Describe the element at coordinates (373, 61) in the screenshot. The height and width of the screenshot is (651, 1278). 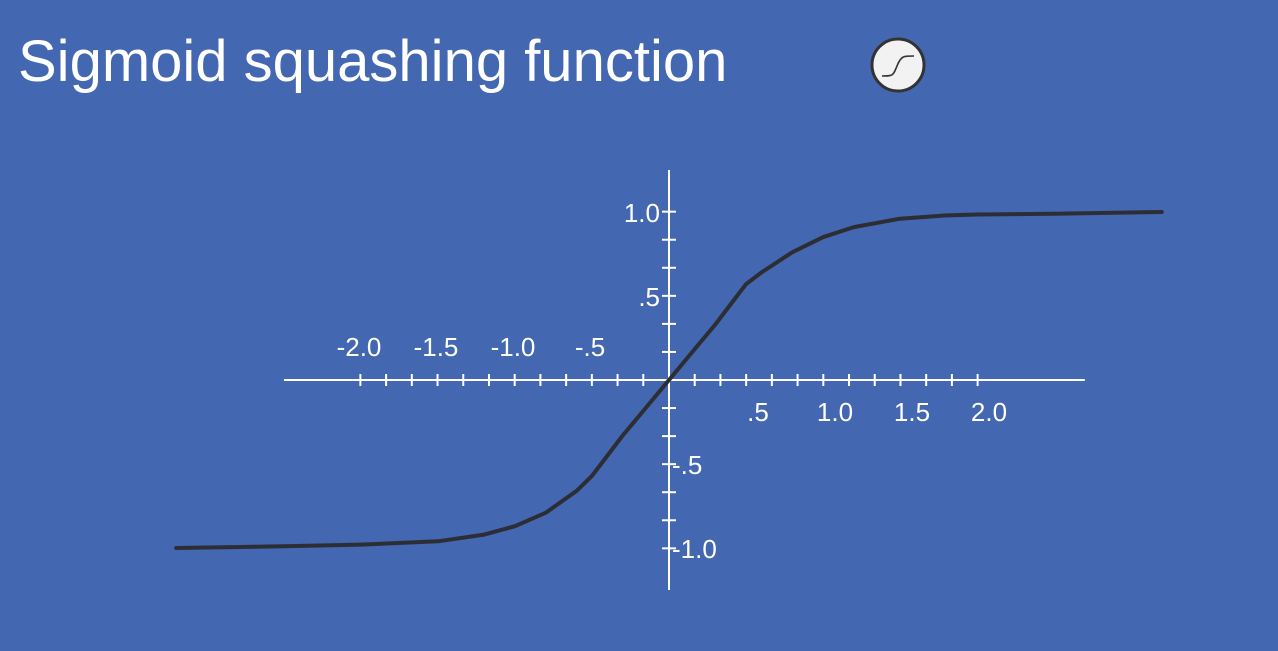
I see `slide-title: Sigmoid squashing function` at that location.